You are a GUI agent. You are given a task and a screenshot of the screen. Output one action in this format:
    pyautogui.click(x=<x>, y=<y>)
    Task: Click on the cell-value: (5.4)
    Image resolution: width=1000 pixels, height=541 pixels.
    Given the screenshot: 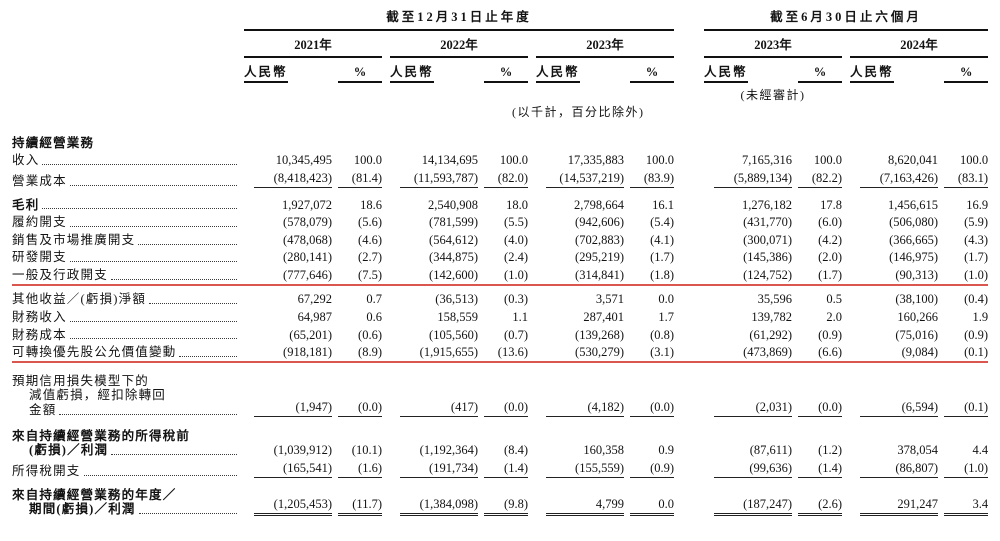 What is the action you would take?
    pyautogui.click(x=662, y=222)
    